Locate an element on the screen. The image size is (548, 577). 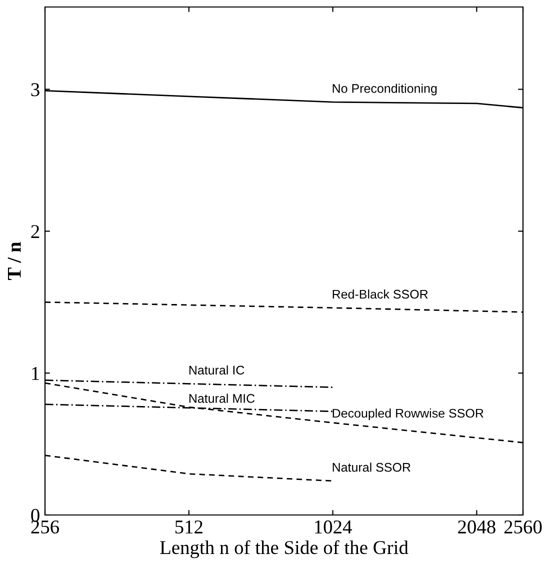
y-tick-label: 3 is located at coordinates (35, 89).